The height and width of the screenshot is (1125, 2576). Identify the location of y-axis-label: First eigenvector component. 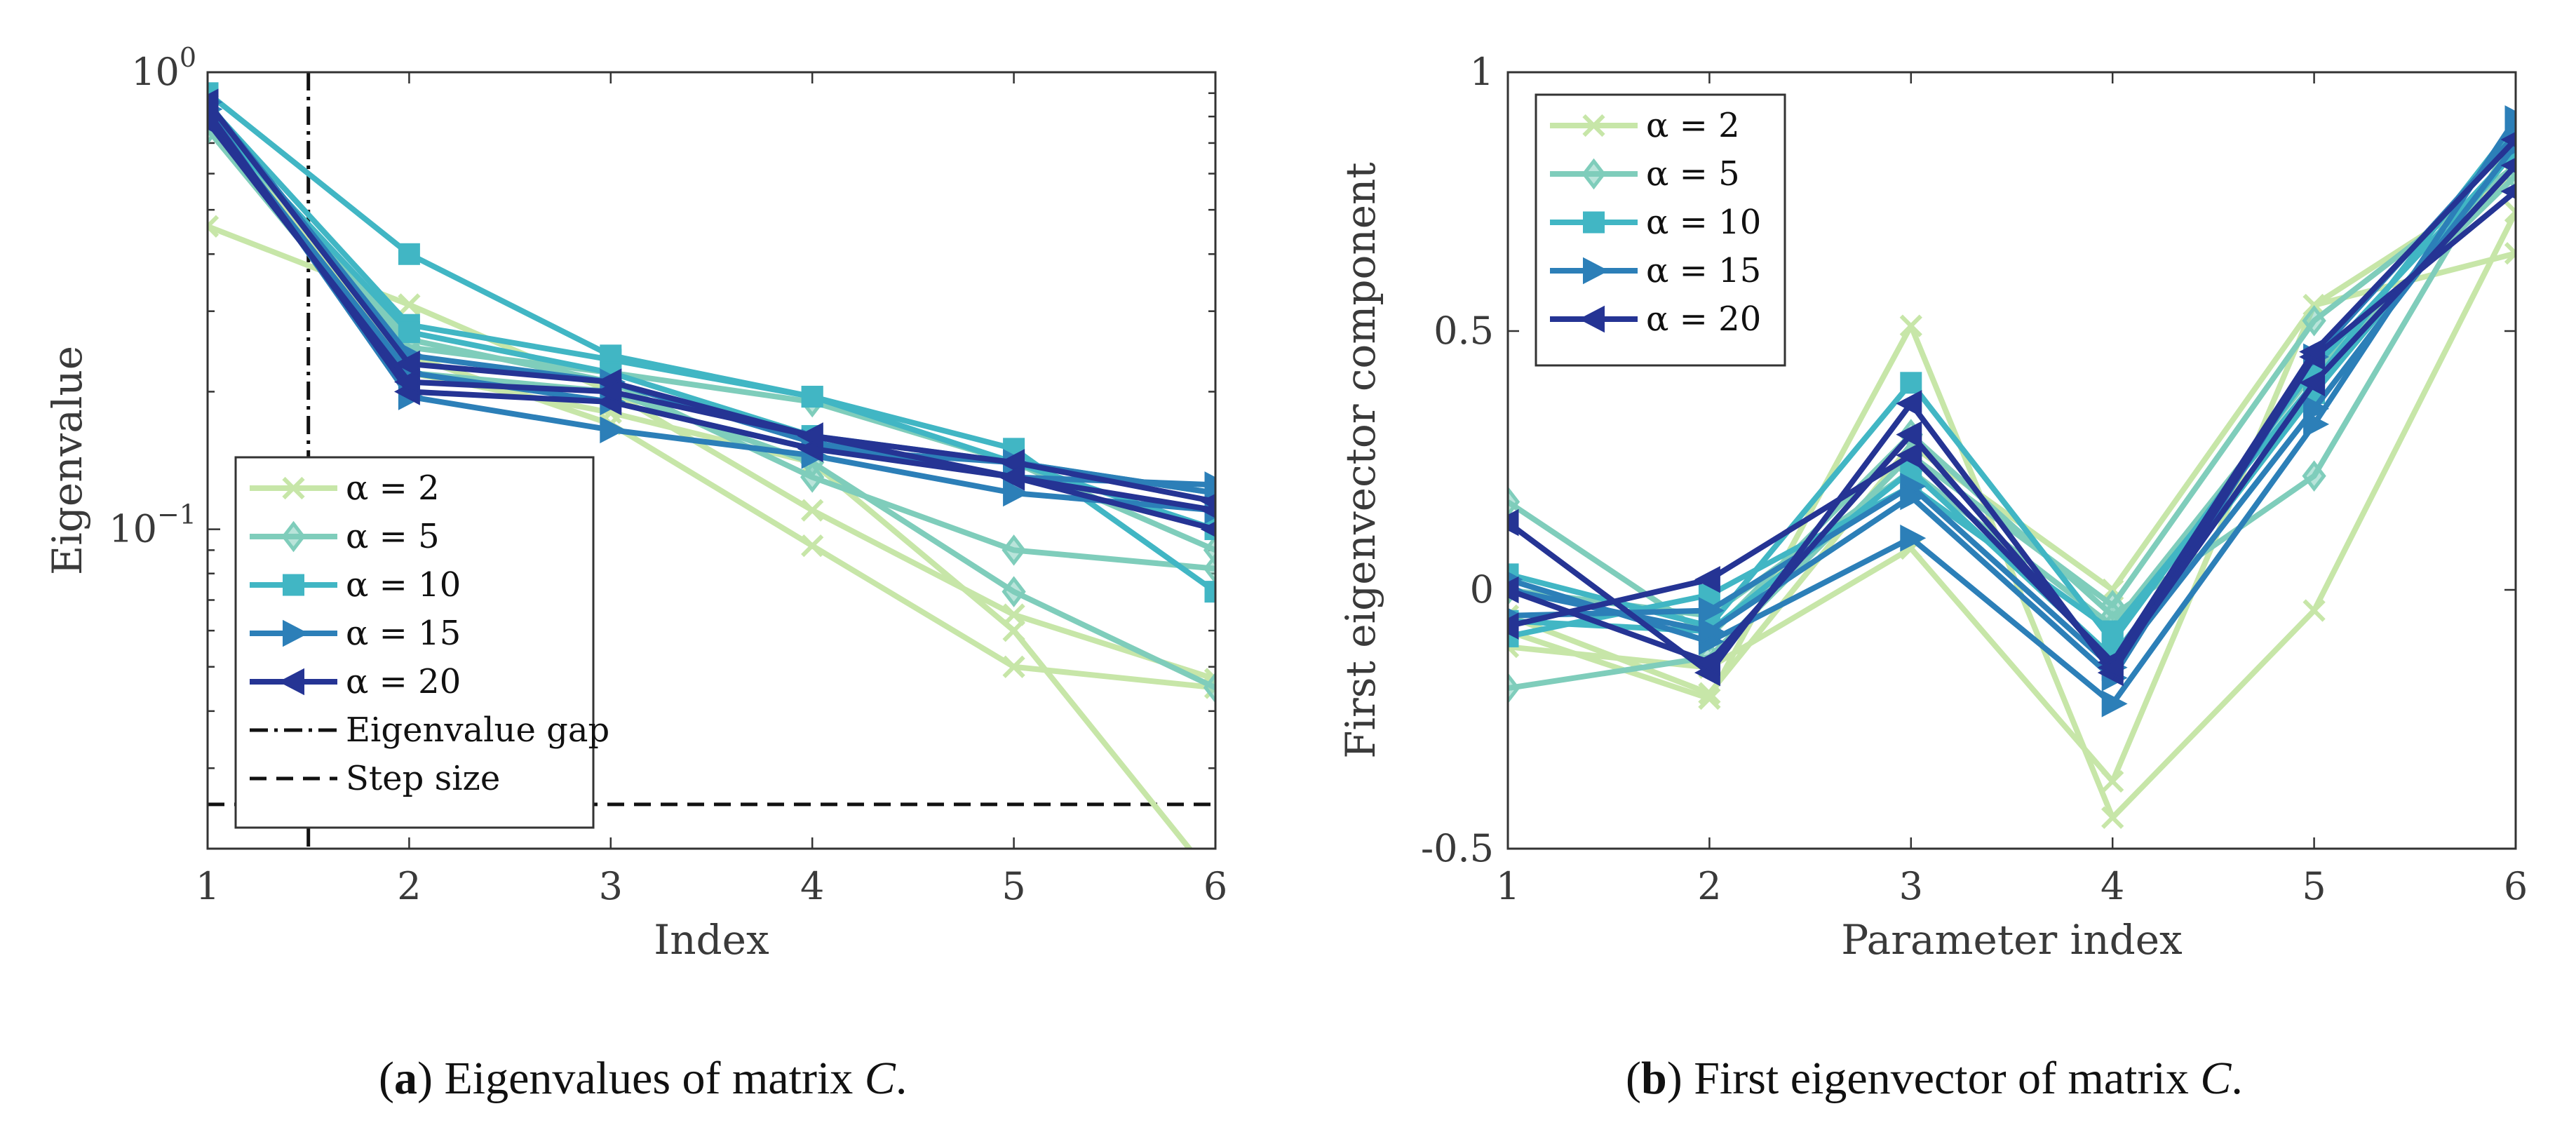
(1360, 460).